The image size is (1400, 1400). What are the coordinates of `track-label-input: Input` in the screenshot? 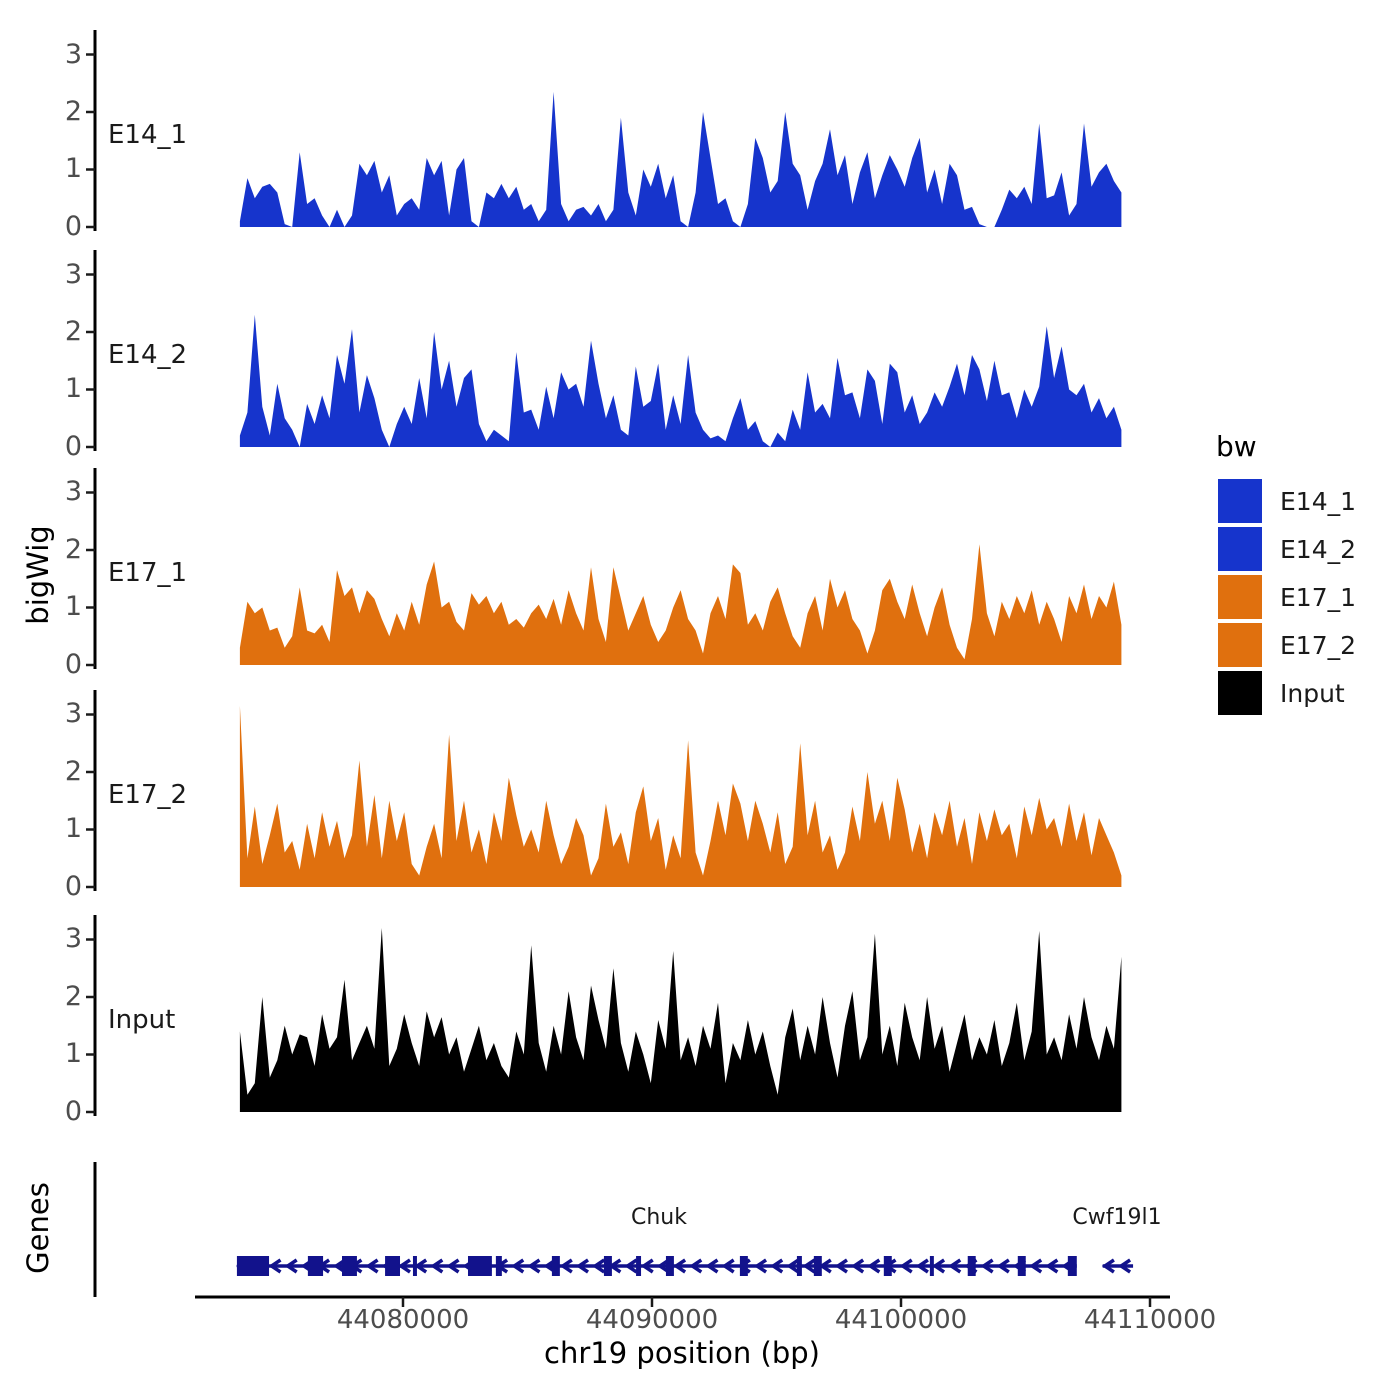 It's located at (142, 1020).